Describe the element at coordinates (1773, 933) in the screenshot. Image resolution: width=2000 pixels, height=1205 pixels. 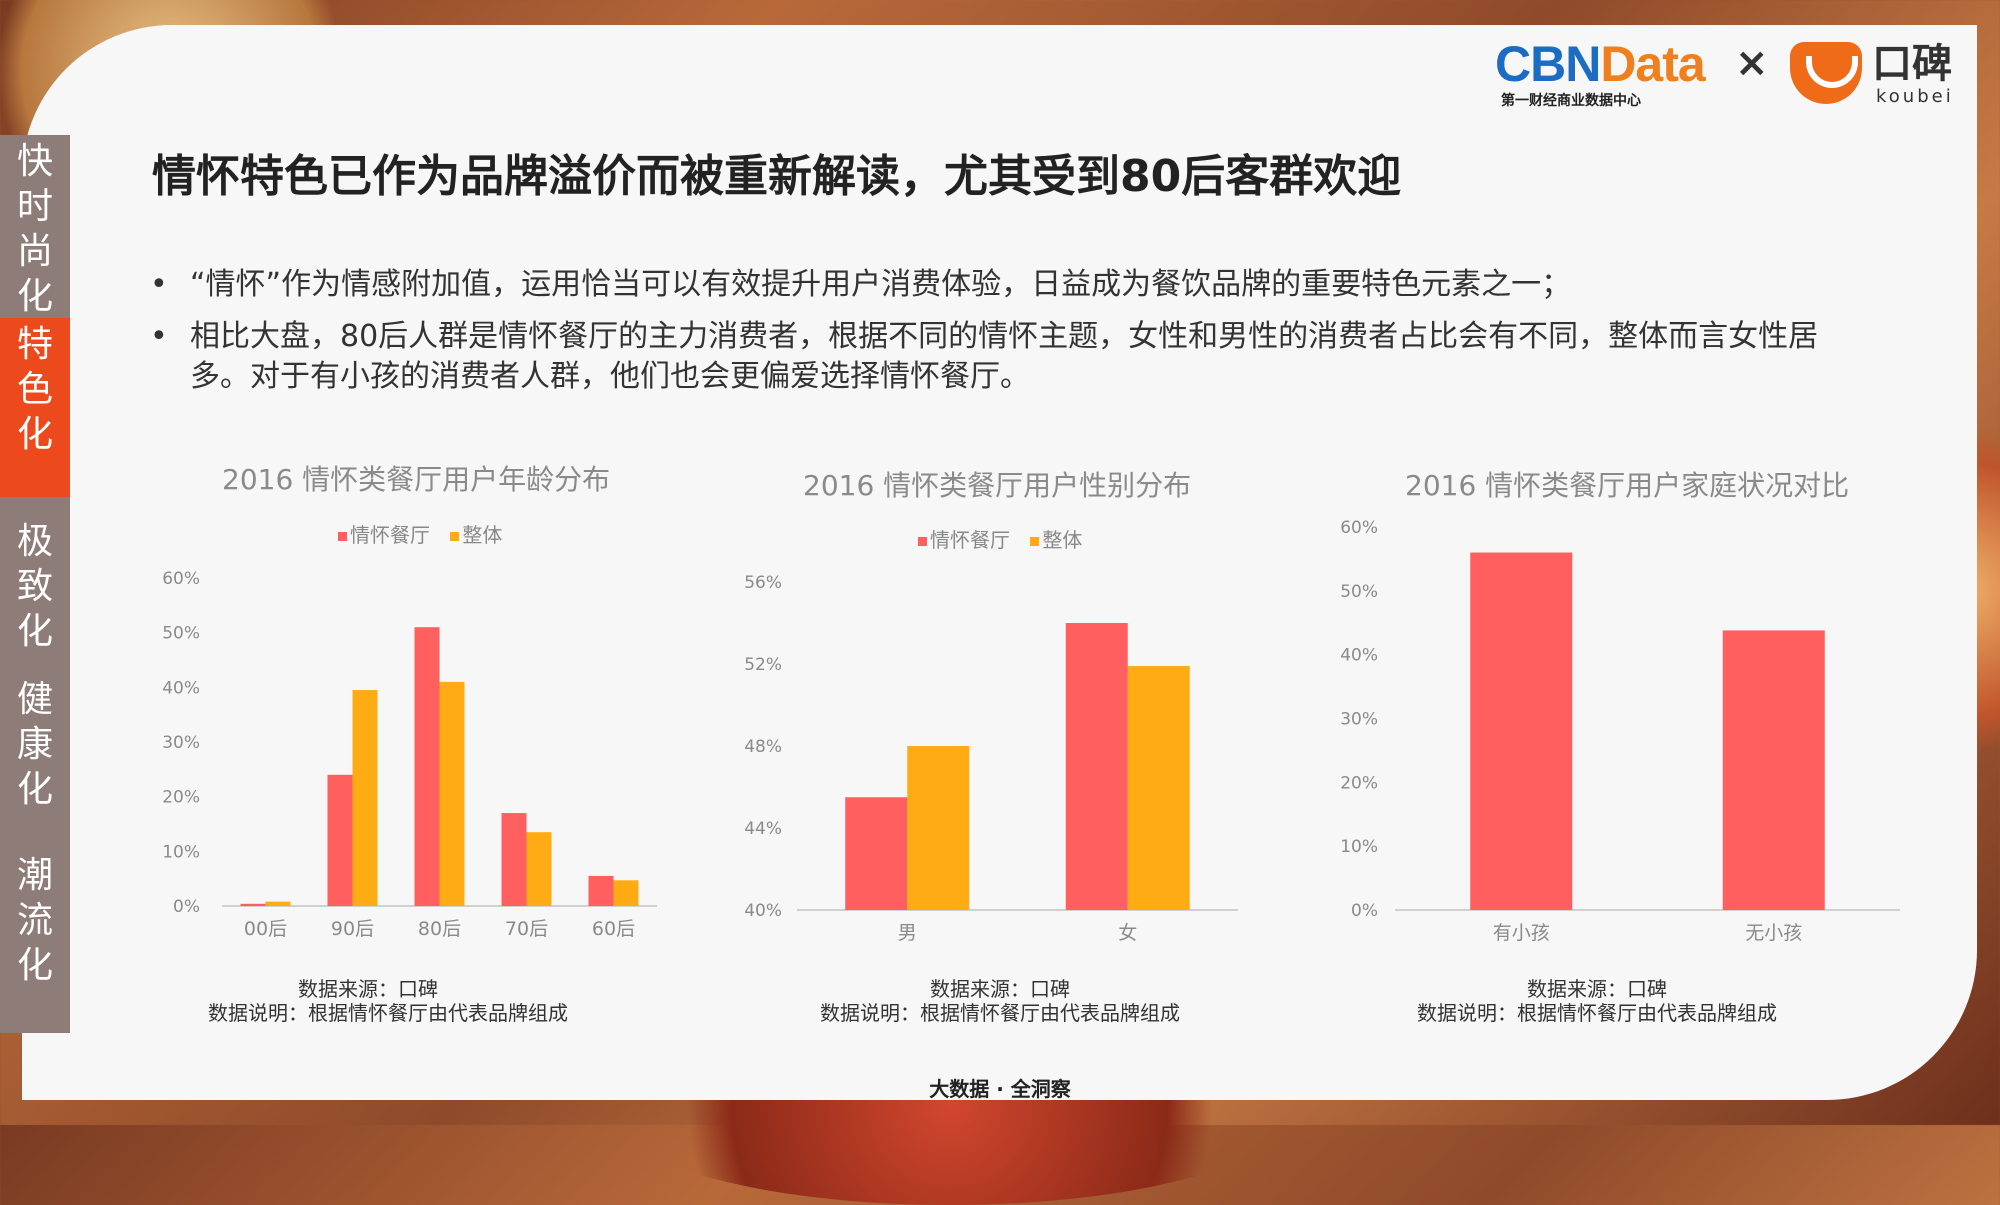
I see `x-tick-label: 无小孩` at that location.